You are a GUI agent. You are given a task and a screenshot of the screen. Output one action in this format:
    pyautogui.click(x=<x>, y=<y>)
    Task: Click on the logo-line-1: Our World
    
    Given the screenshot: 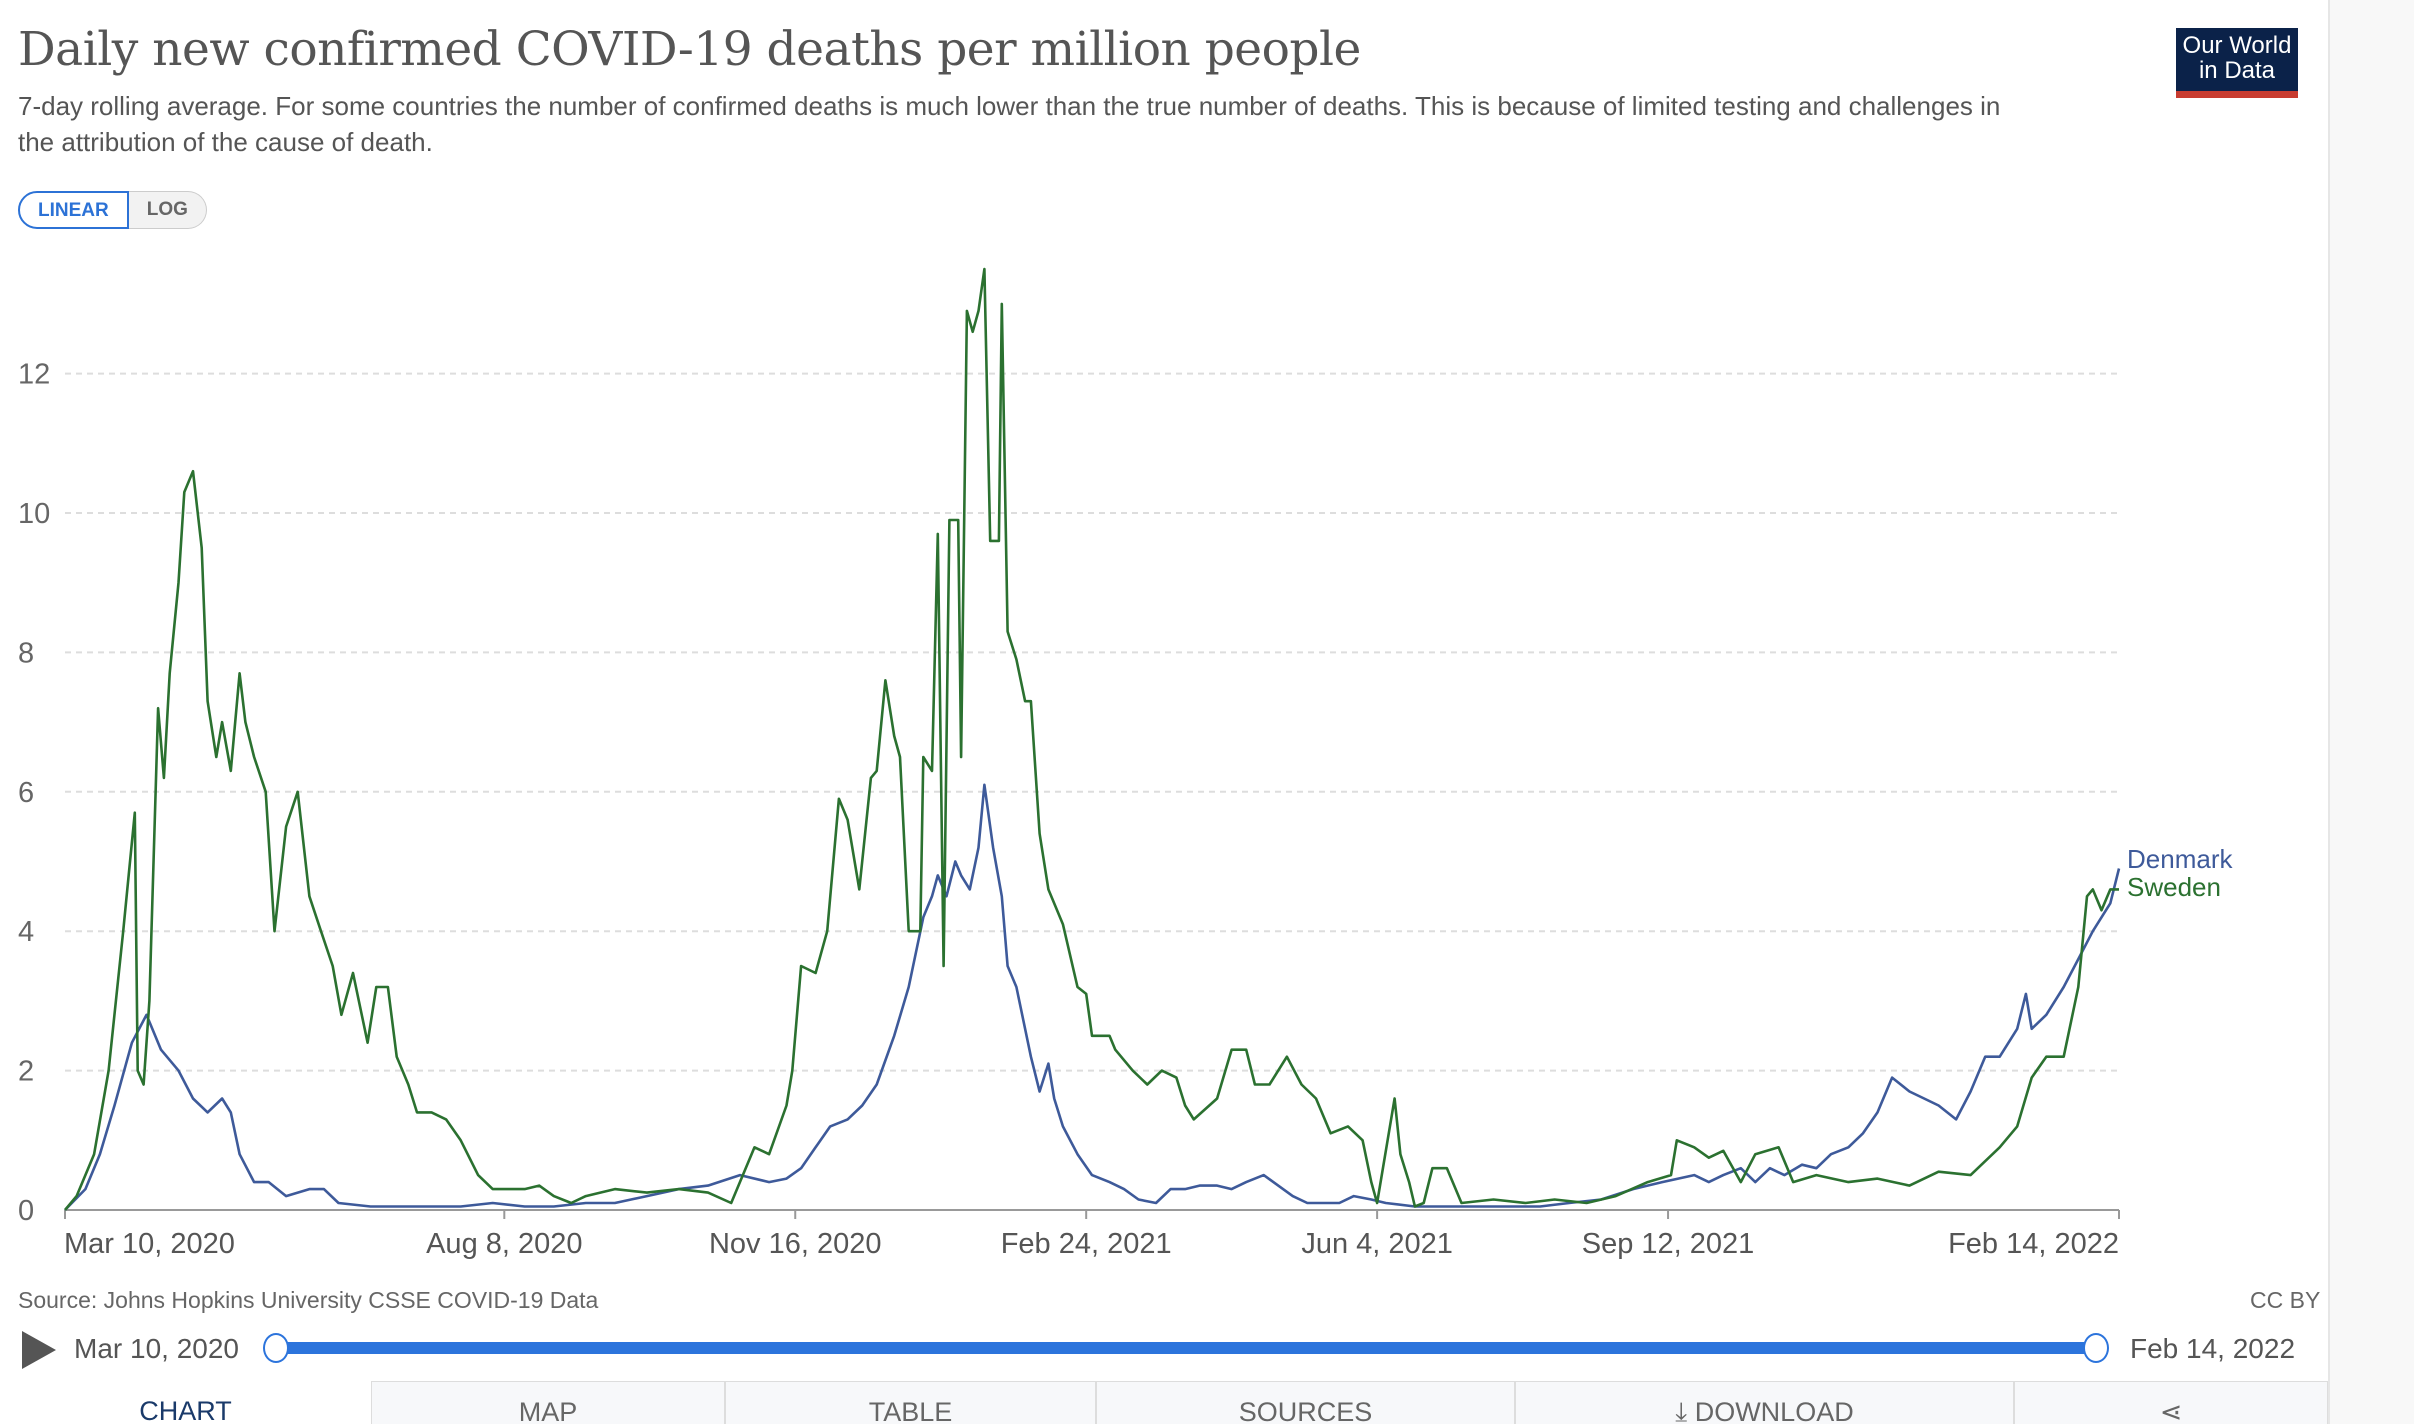 What is the action you would take?
    pyautogui.click(x=2237, y=45)
    